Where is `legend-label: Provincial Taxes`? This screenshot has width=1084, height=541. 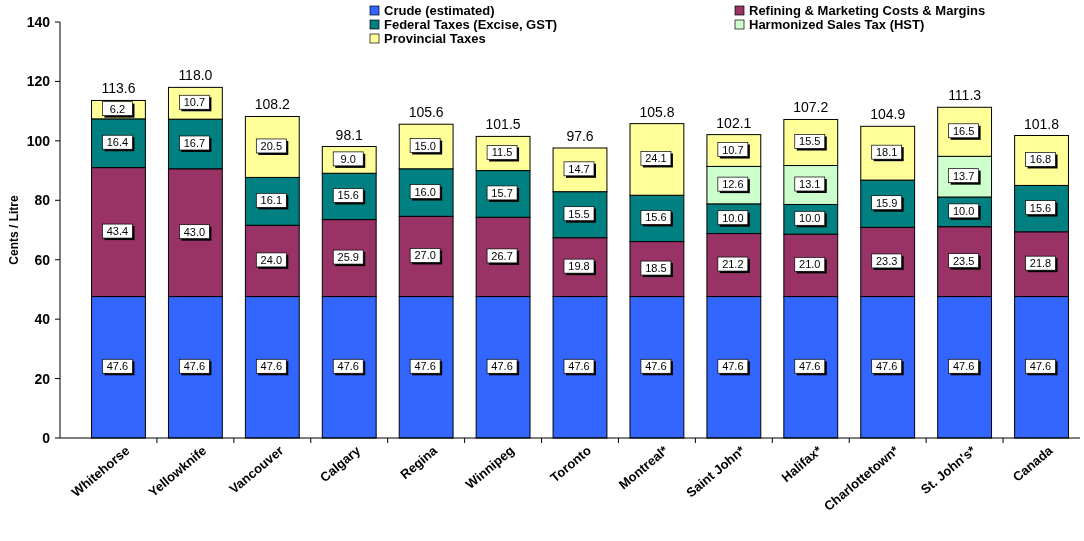 legend-label: Provincial Taxes is located at coordinates (435, 38).